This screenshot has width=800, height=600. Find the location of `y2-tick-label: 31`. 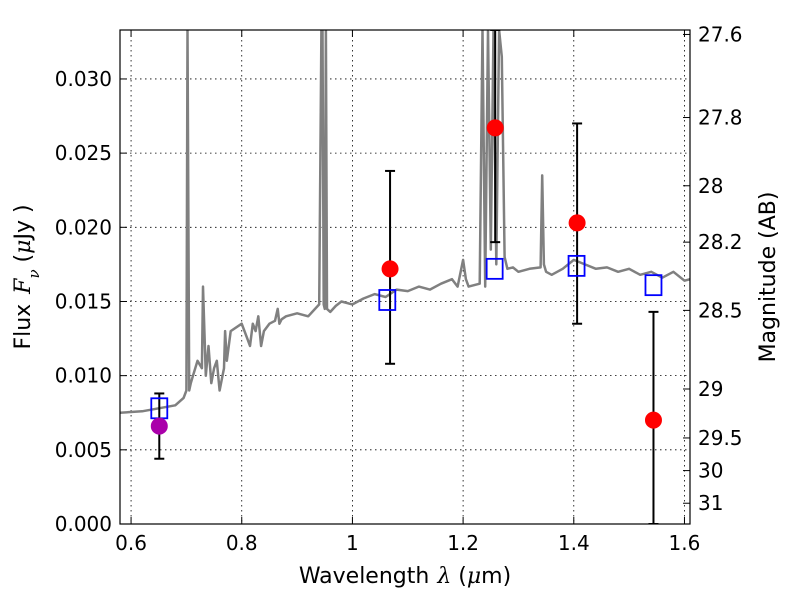

y2-tick-label: 31 is located at coordinates (710, 503).